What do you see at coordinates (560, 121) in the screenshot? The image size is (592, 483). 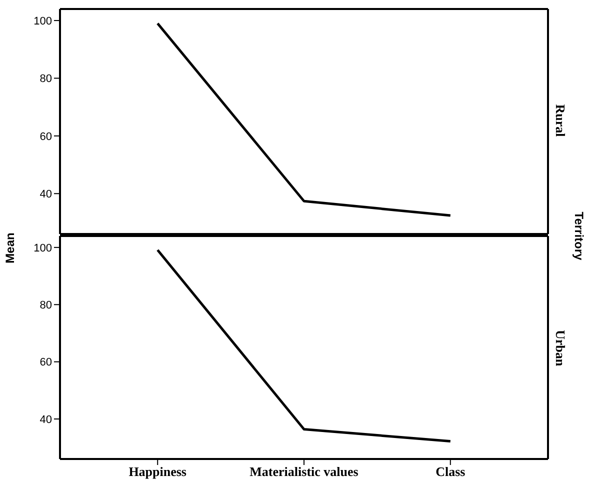 I see `text: Rural` at bounding box center [560, 121].